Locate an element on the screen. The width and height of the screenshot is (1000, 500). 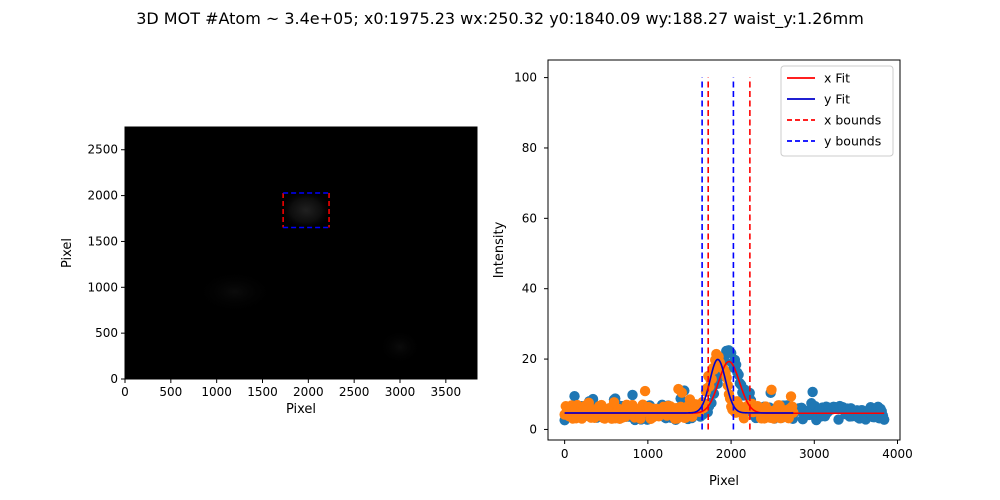
profile-y-label: Intensity is located at coordinates (499, 249).